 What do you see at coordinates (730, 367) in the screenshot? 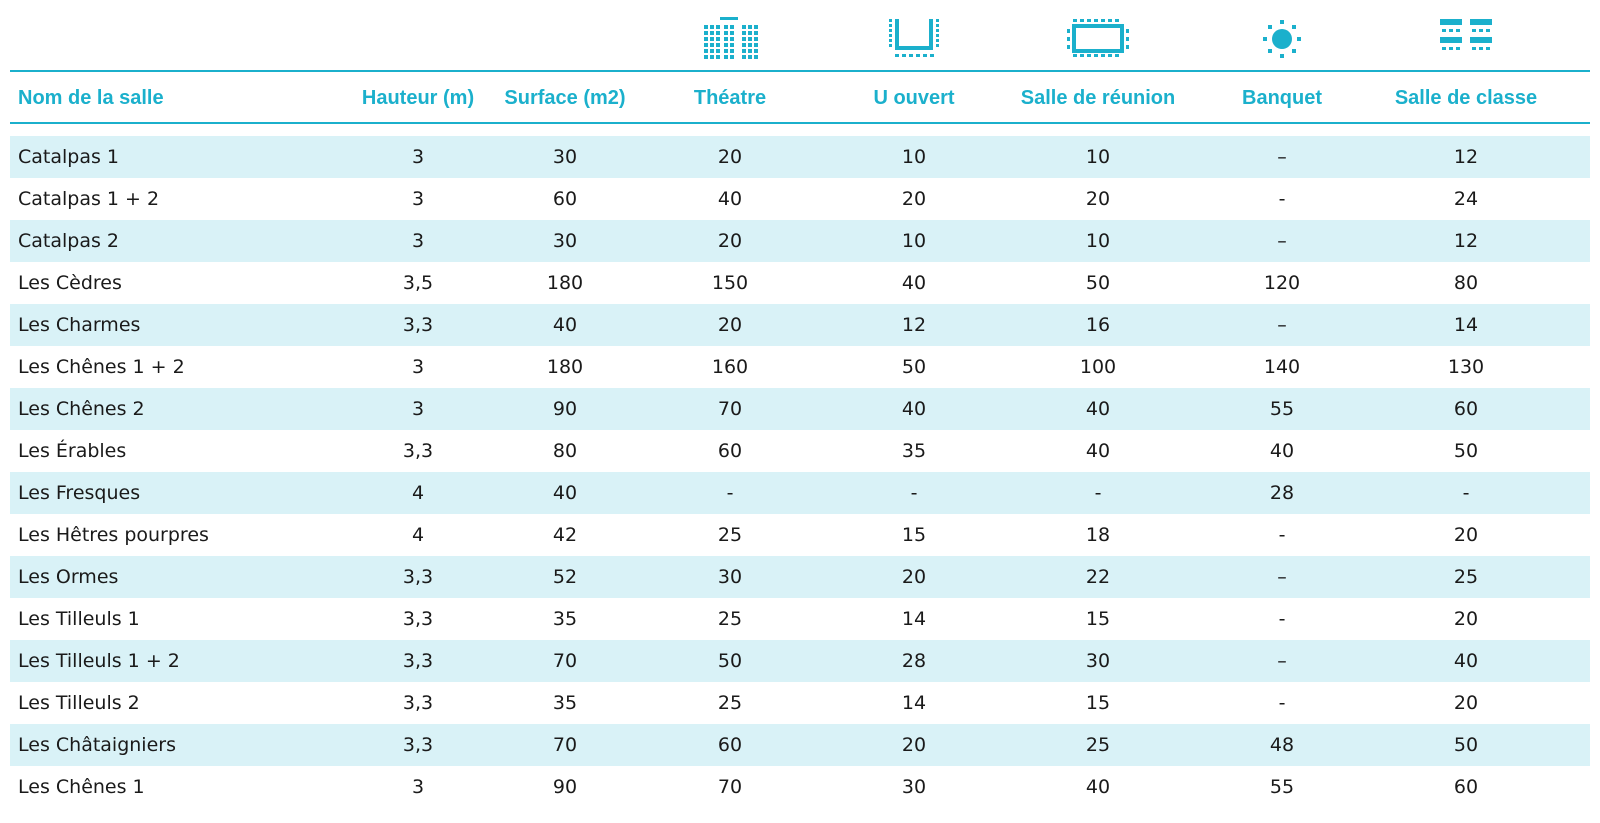
I see `cell-theatre: 160` at bounding box center [730, 367].